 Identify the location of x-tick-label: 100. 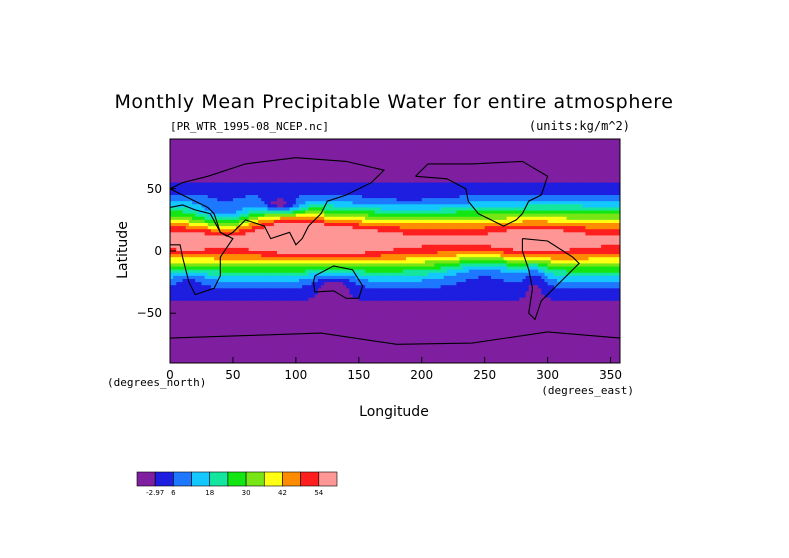
(295, 375).